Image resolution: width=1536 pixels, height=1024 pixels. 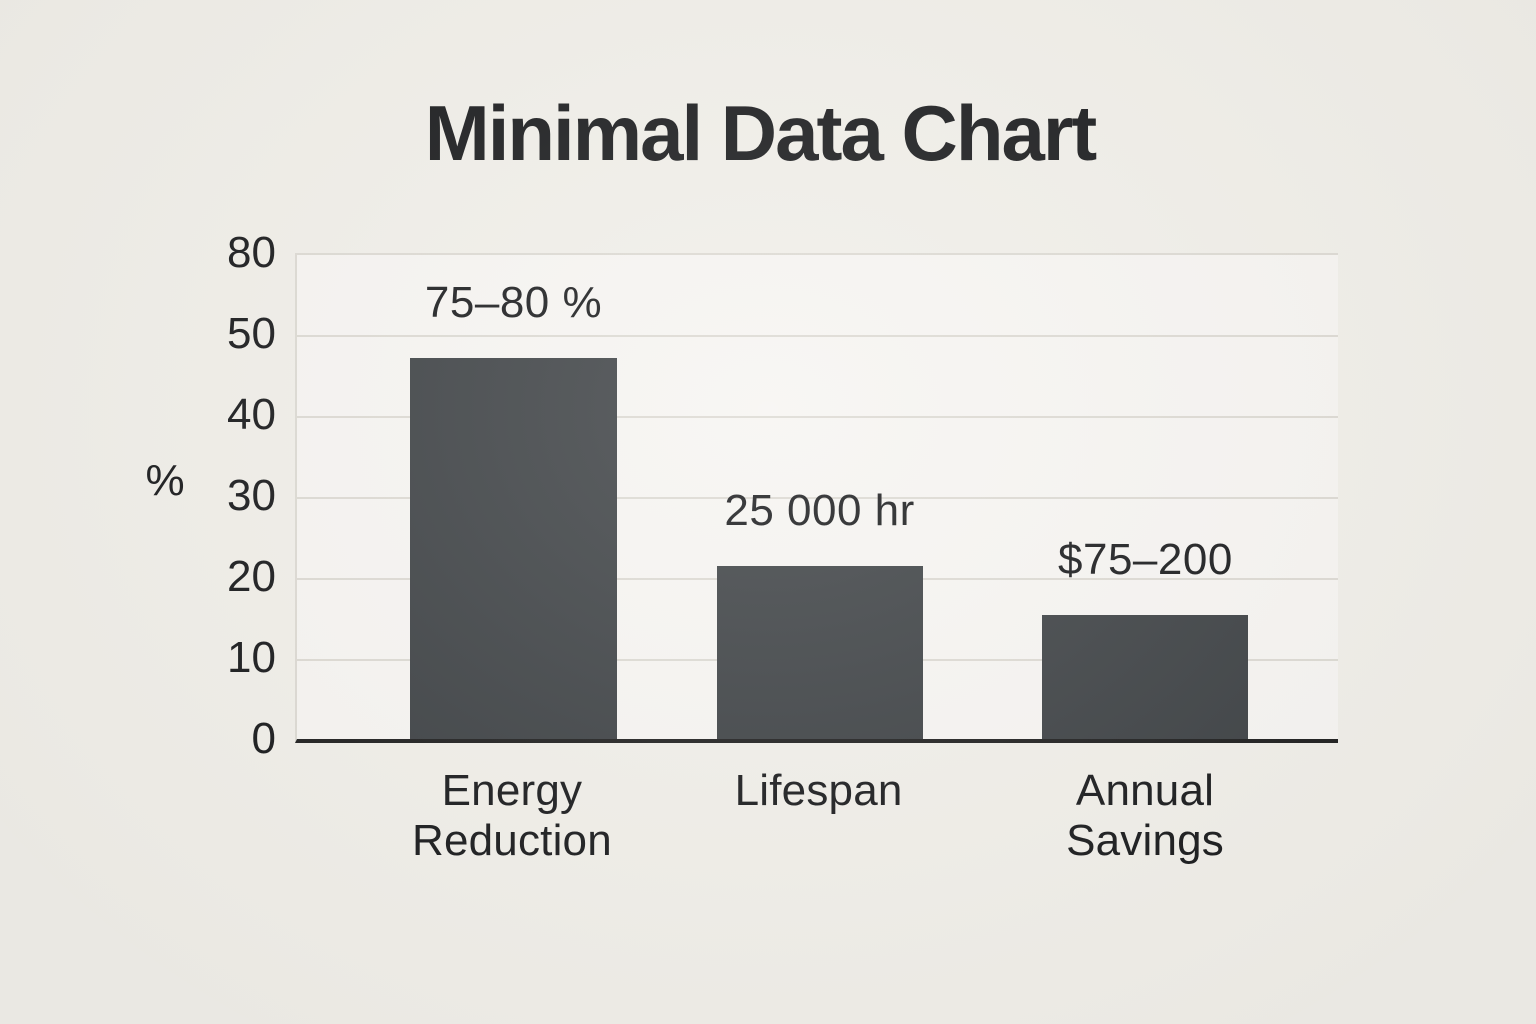 I want to click on bar-value-label-3: $75–200, so click(x=1145, y=560).